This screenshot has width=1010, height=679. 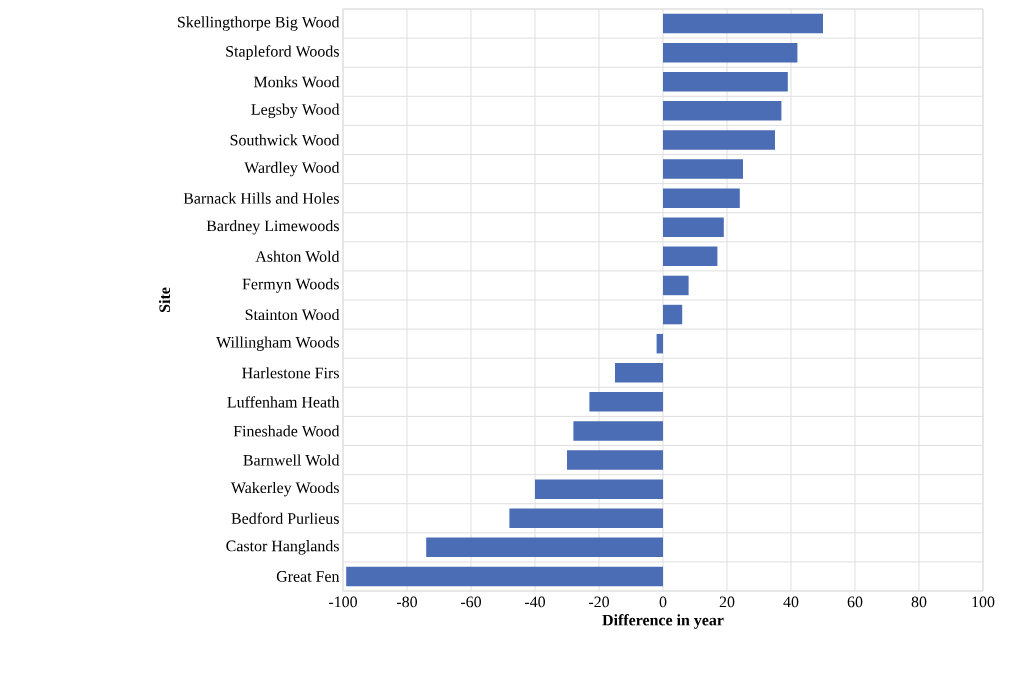 I want to click on y-tick-label: Luffenham Heath, so click(x=283, y=402).